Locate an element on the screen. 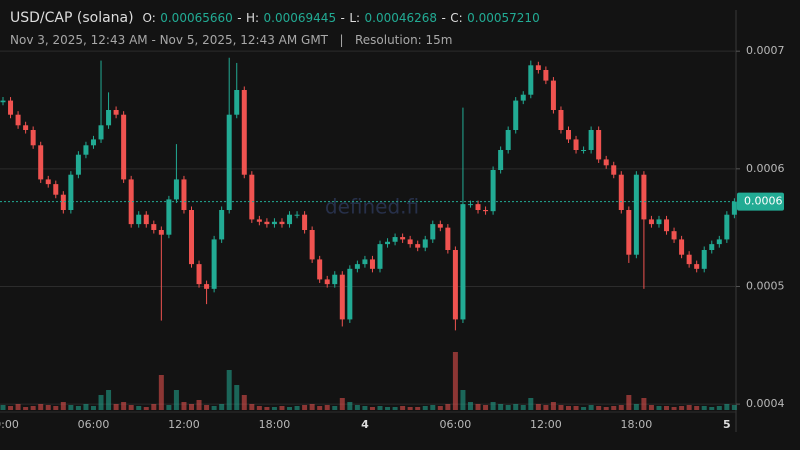 This screenshot has height=450, width=800. ohlc-value: 0.00065660 is located at coordinates (196, 18).